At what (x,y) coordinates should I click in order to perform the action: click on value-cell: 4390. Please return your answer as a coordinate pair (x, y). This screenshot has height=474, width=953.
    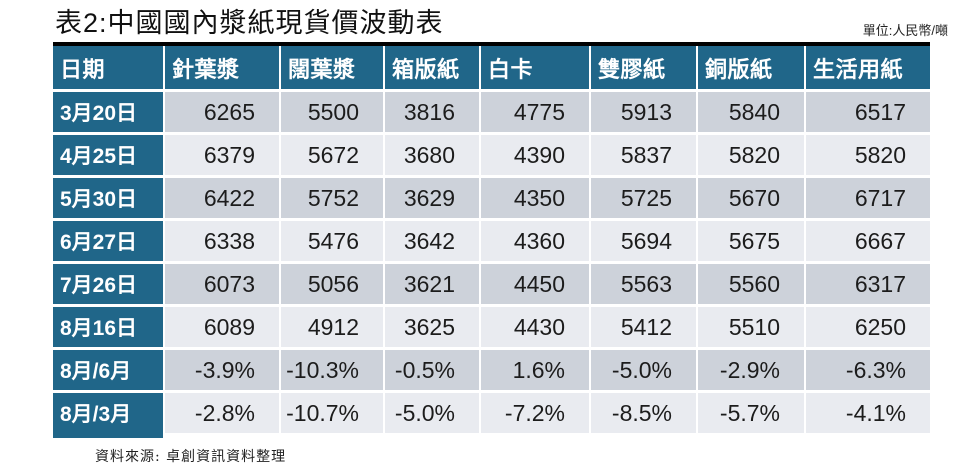
    Looking at the image, I should click on (535, 155).